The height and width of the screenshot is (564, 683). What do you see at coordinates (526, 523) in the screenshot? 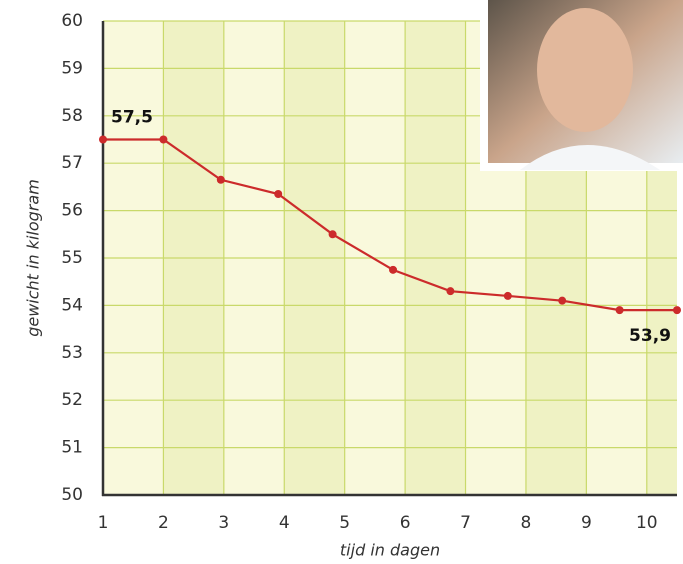
I see `x-tick-label: 8` at bounding box center [526, 523].